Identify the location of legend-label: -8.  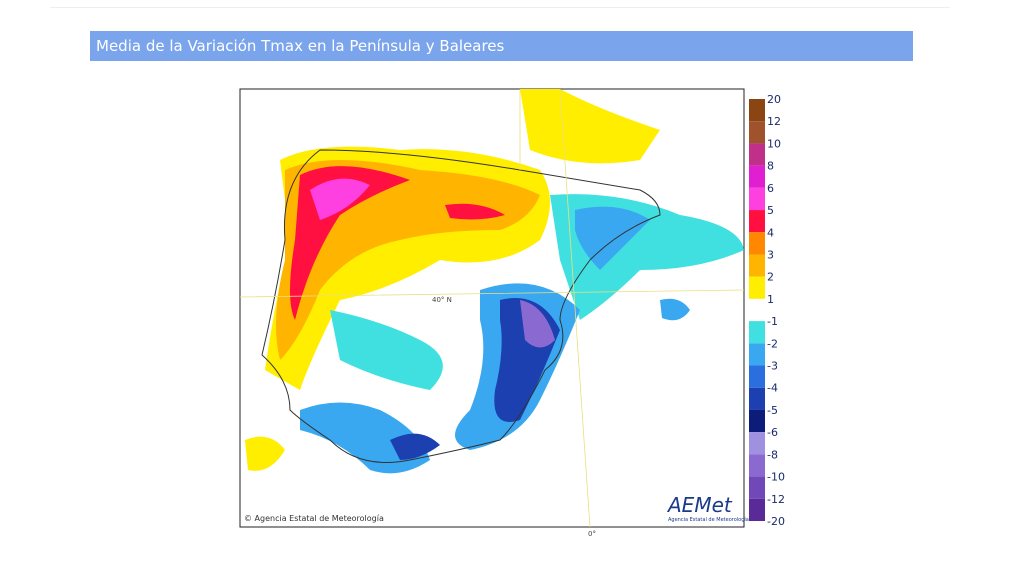
(772, 454).